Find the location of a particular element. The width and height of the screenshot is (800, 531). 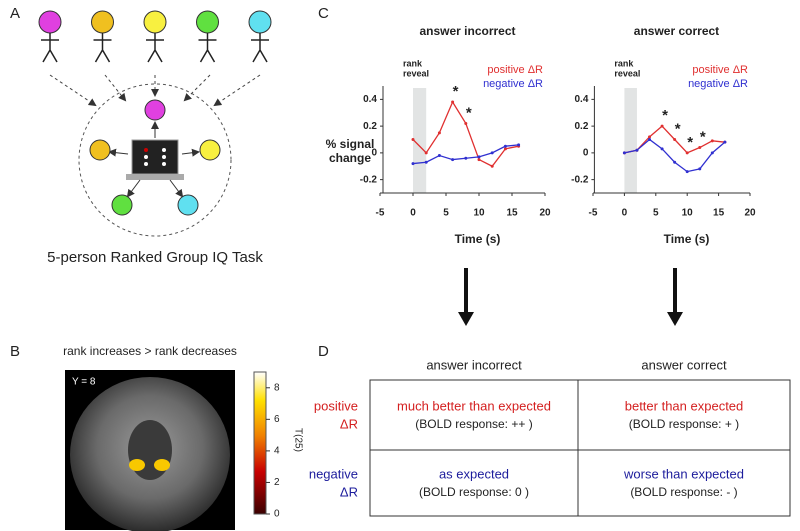

column-header: answer incorrect is located at coordinates (474, 364).